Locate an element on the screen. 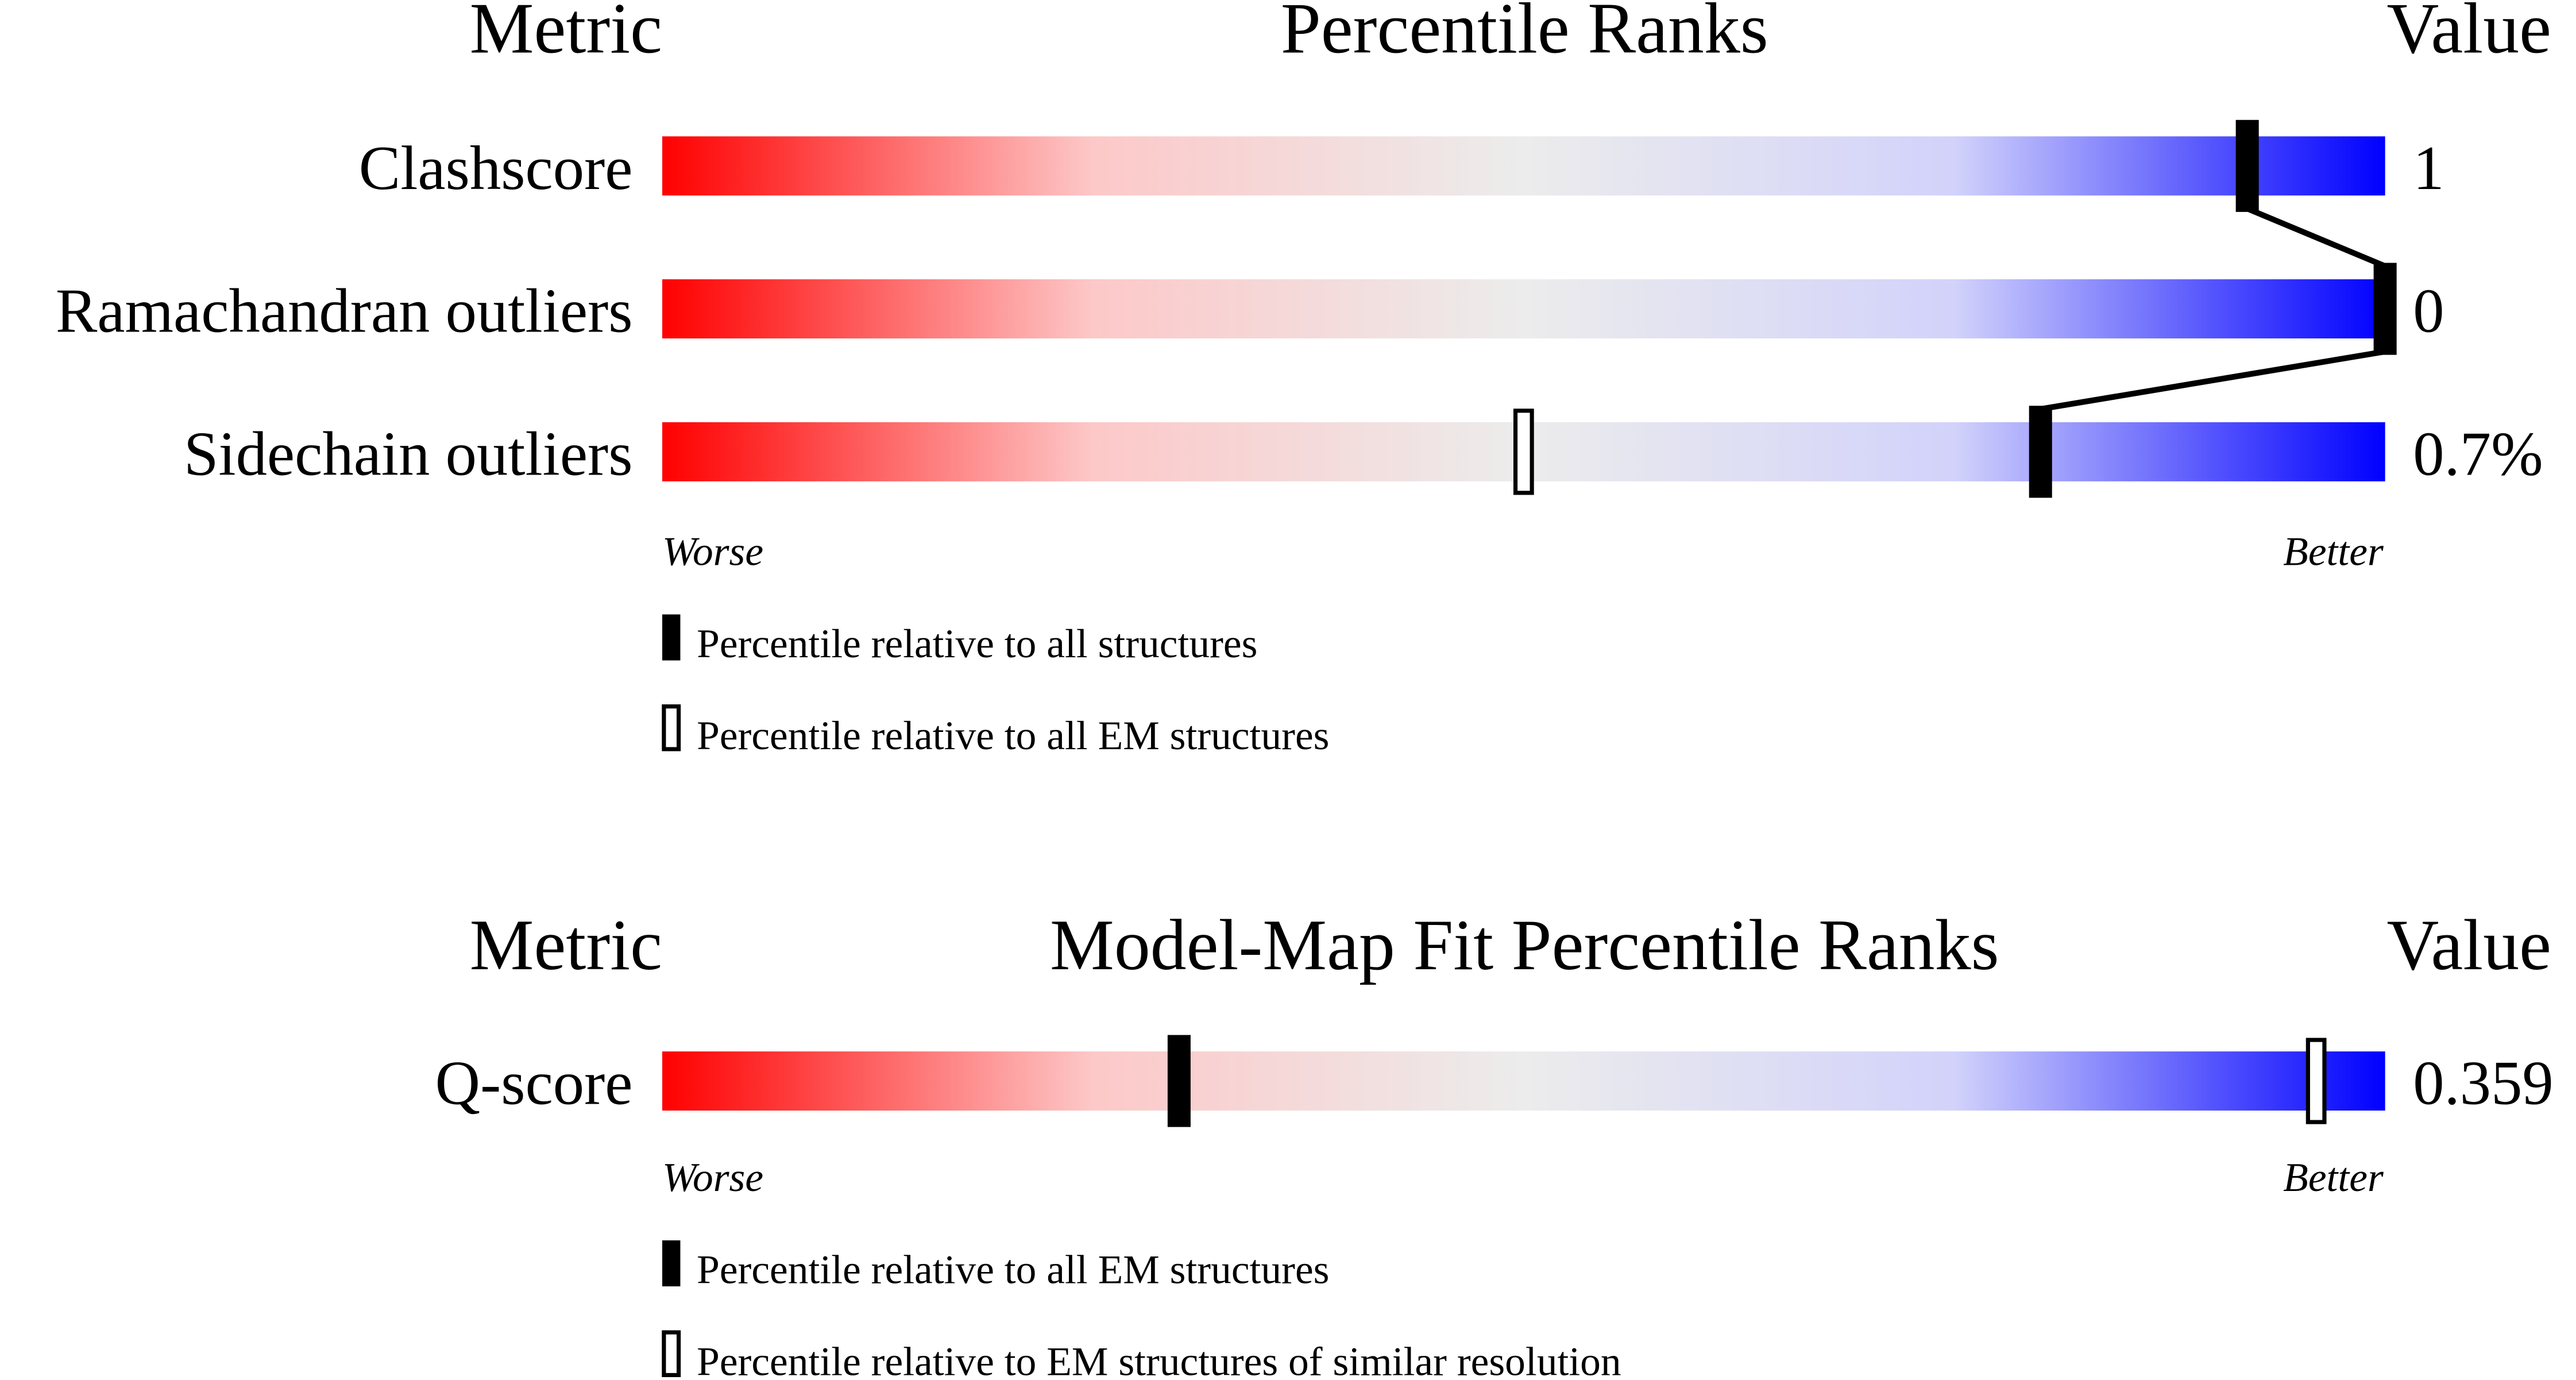 The width and height of the screenshot is (2576, 1380). value-header: Value is located at coordinates (2469, 34).